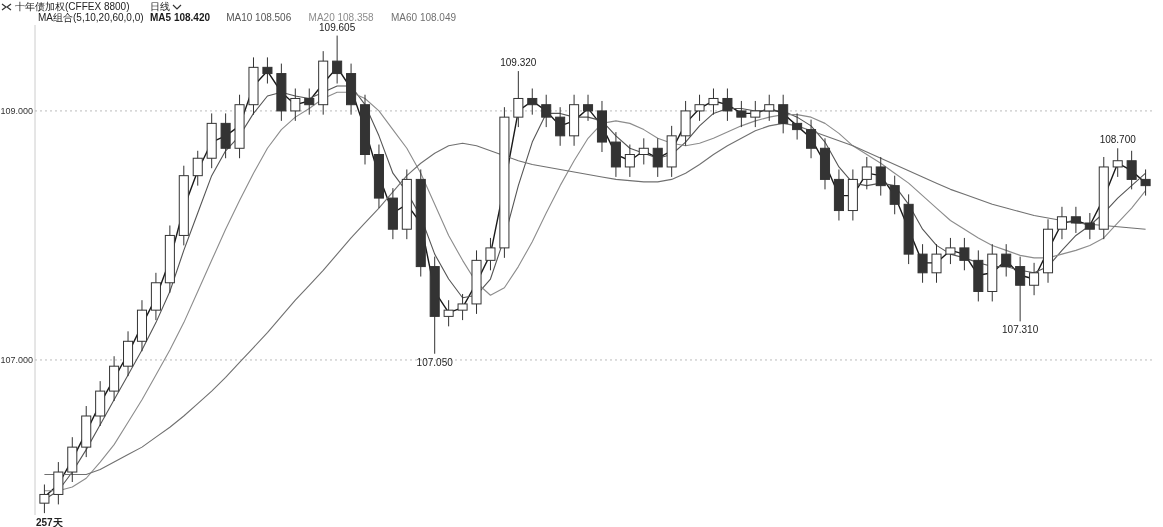 This screenshot has width=1163, height=527. What do you see at coordinates (518, 63) in the screenshot?
I see `annotation: 109.320` at bounding box center [518, 63].